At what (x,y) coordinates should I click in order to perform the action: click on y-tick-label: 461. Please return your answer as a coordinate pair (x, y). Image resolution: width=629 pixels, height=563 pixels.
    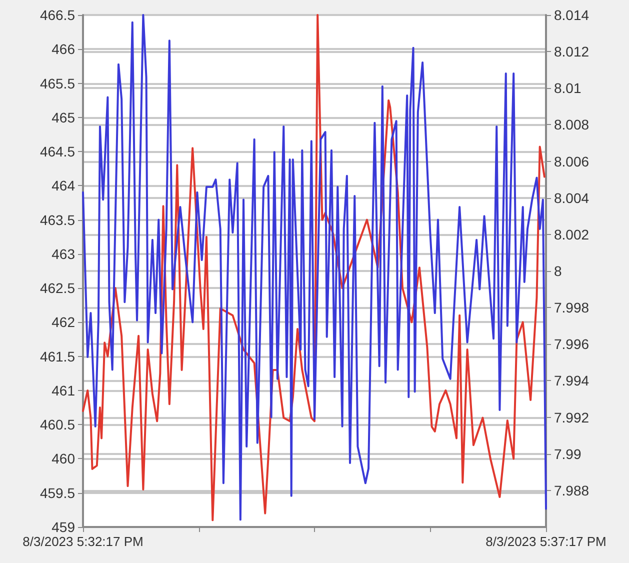
    Looking at the image, I should click on (64, 390).